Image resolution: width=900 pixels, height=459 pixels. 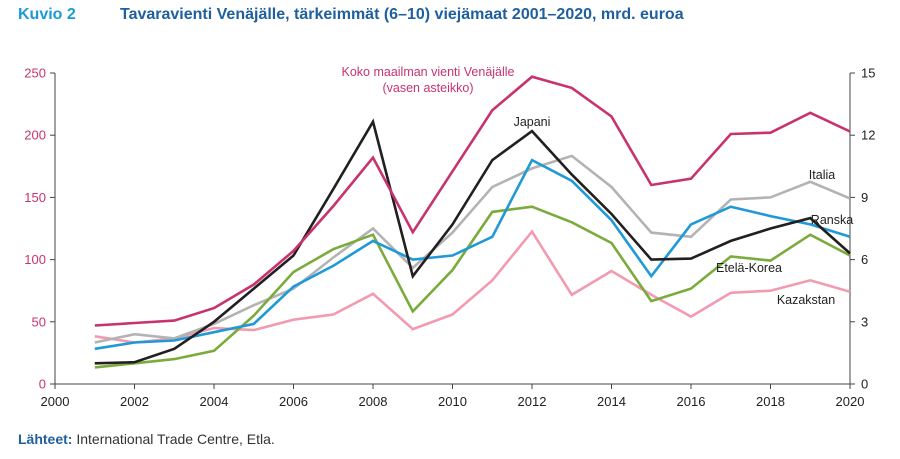 What do you see at coordinates (293, 401) in the screenshot?
I see `x-tick-label: 2006` at bounding box center [293, 401].